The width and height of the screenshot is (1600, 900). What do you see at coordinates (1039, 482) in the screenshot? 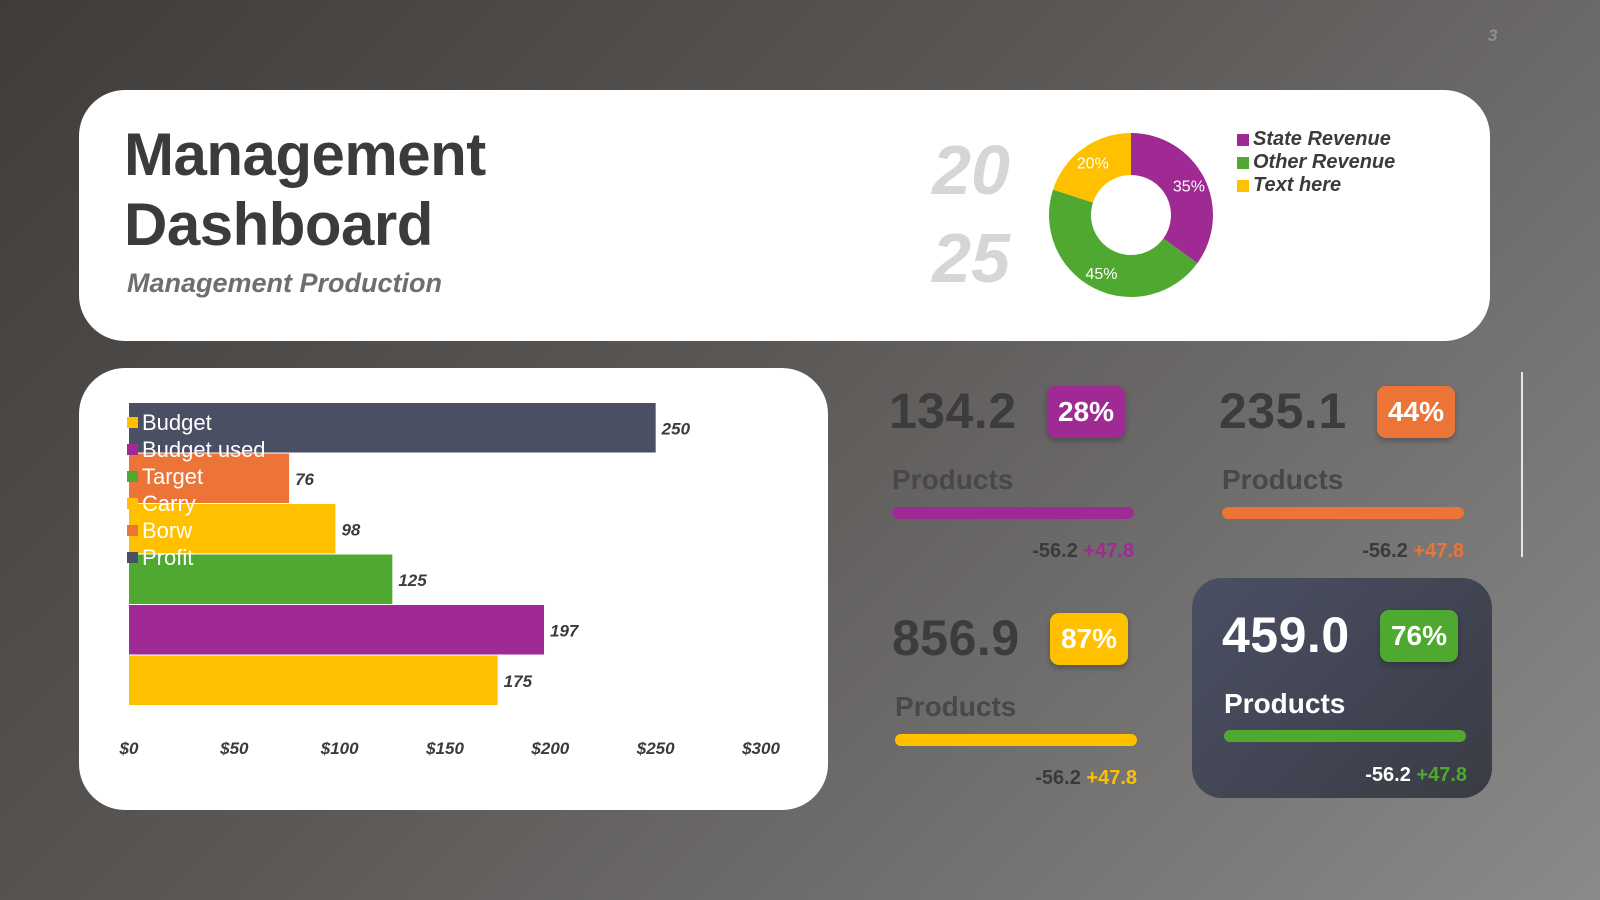
I see `kpi-card-1: 134.2 28% Products -56.2 +47.8` at bounding box center [1039, 482].